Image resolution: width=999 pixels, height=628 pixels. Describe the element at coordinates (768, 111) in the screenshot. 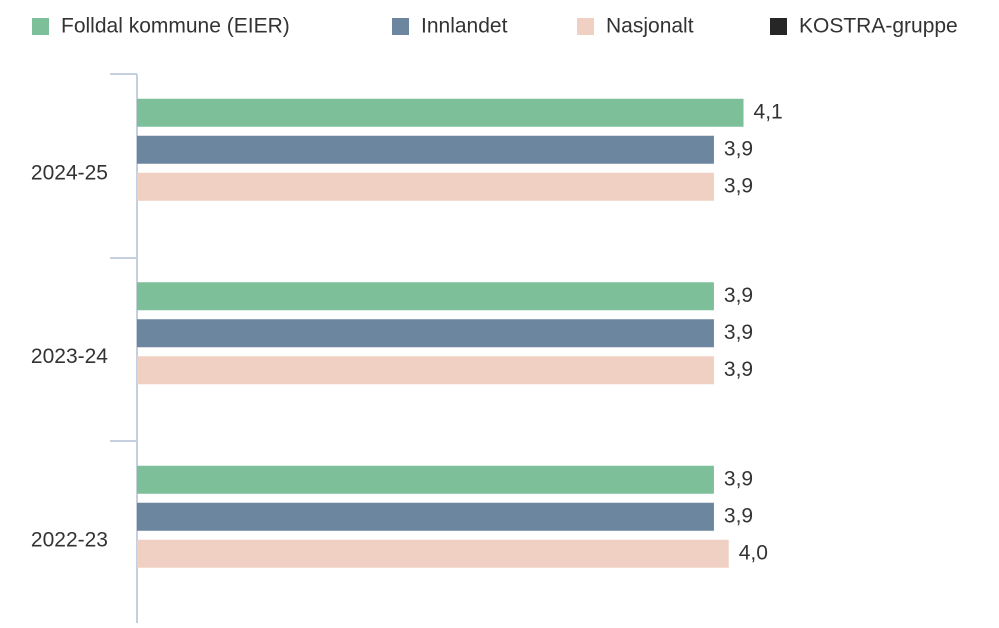

I see `value-label: 4,1` at that location.